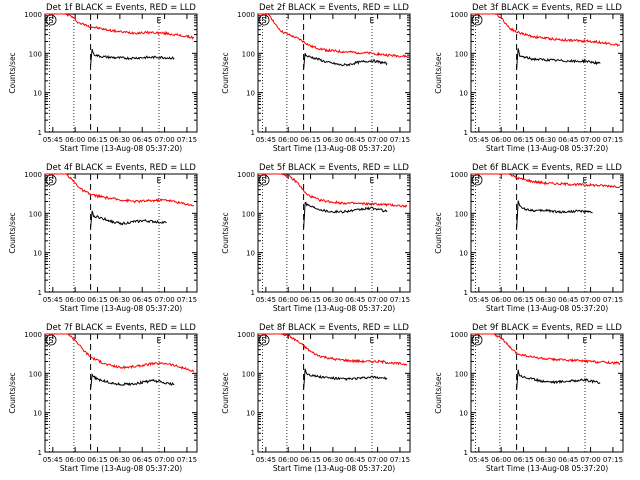  What do you see at coordinates (334, 168) in the screenshot?
I see `chart-title: Det 5f BLACK = Events, RED = LLD` at bounding box center [334, 168].